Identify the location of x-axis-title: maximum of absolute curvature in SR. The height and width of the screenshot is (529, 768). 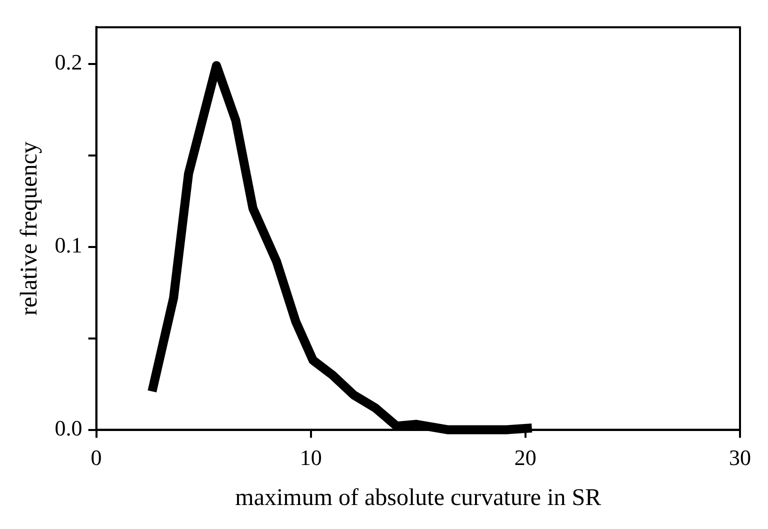
(418, 497).